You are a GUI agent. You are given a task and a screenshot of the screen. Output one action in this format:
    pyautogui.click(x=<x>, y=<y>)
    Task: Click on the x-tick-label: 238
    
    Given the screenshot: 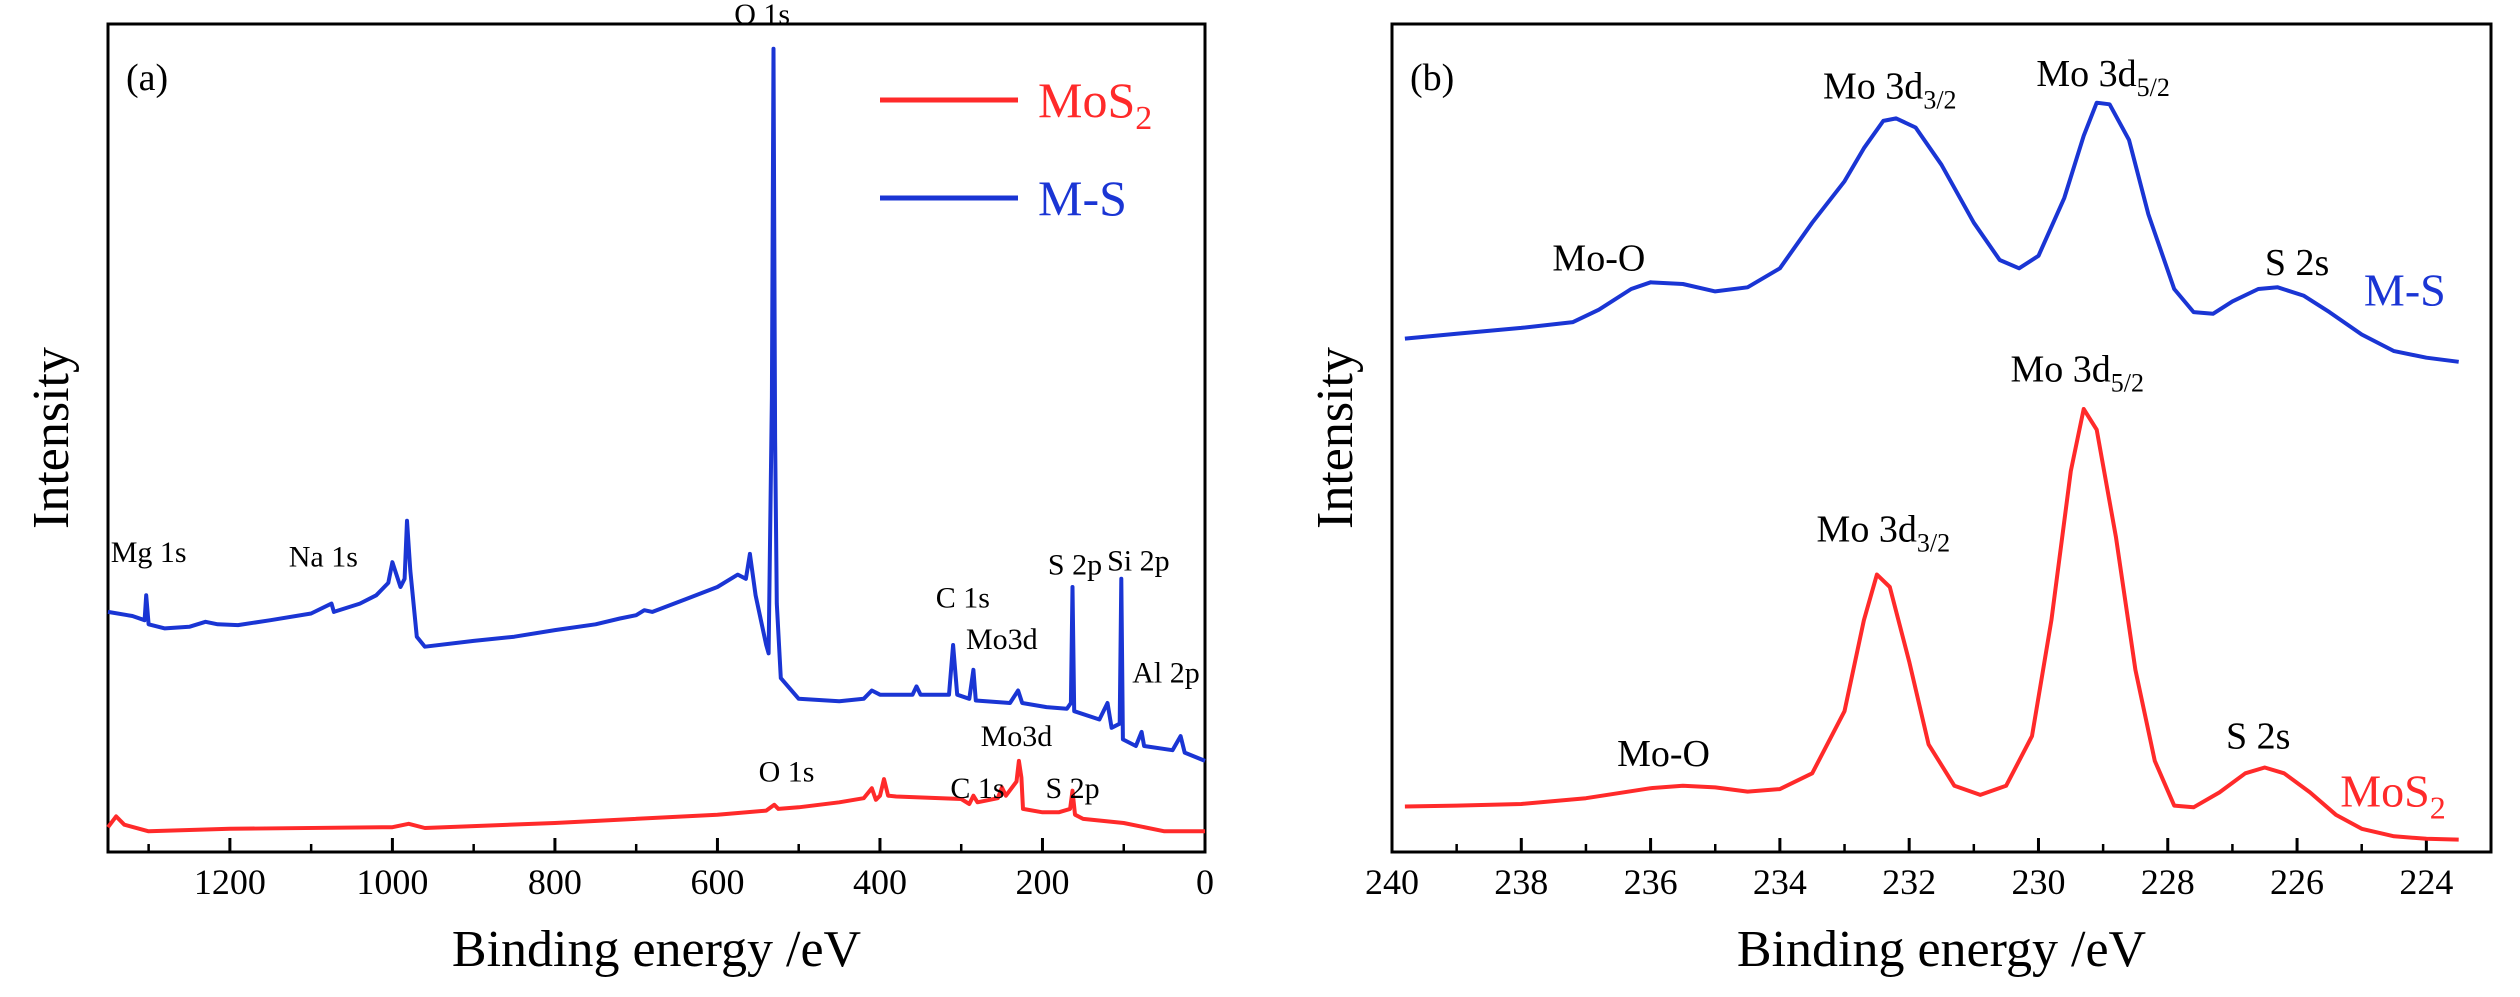 What is the action you would take?
    pyautogui.click(x=1521, y=882)
    